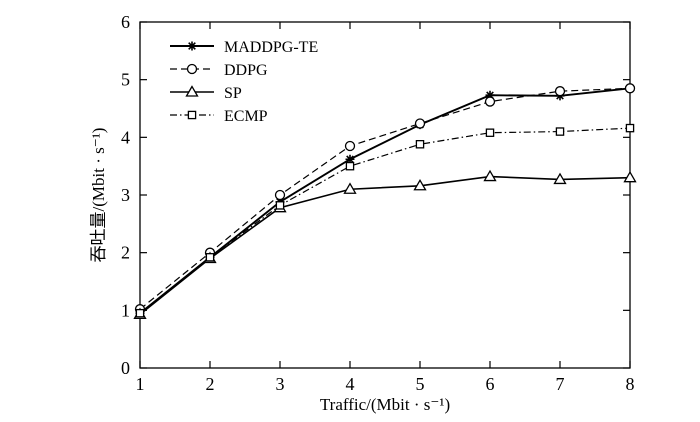  What do you see at coordinates (125, 195) in the screenshot?
I see `y-tick-label: 3` at bounding box center [125, 195].